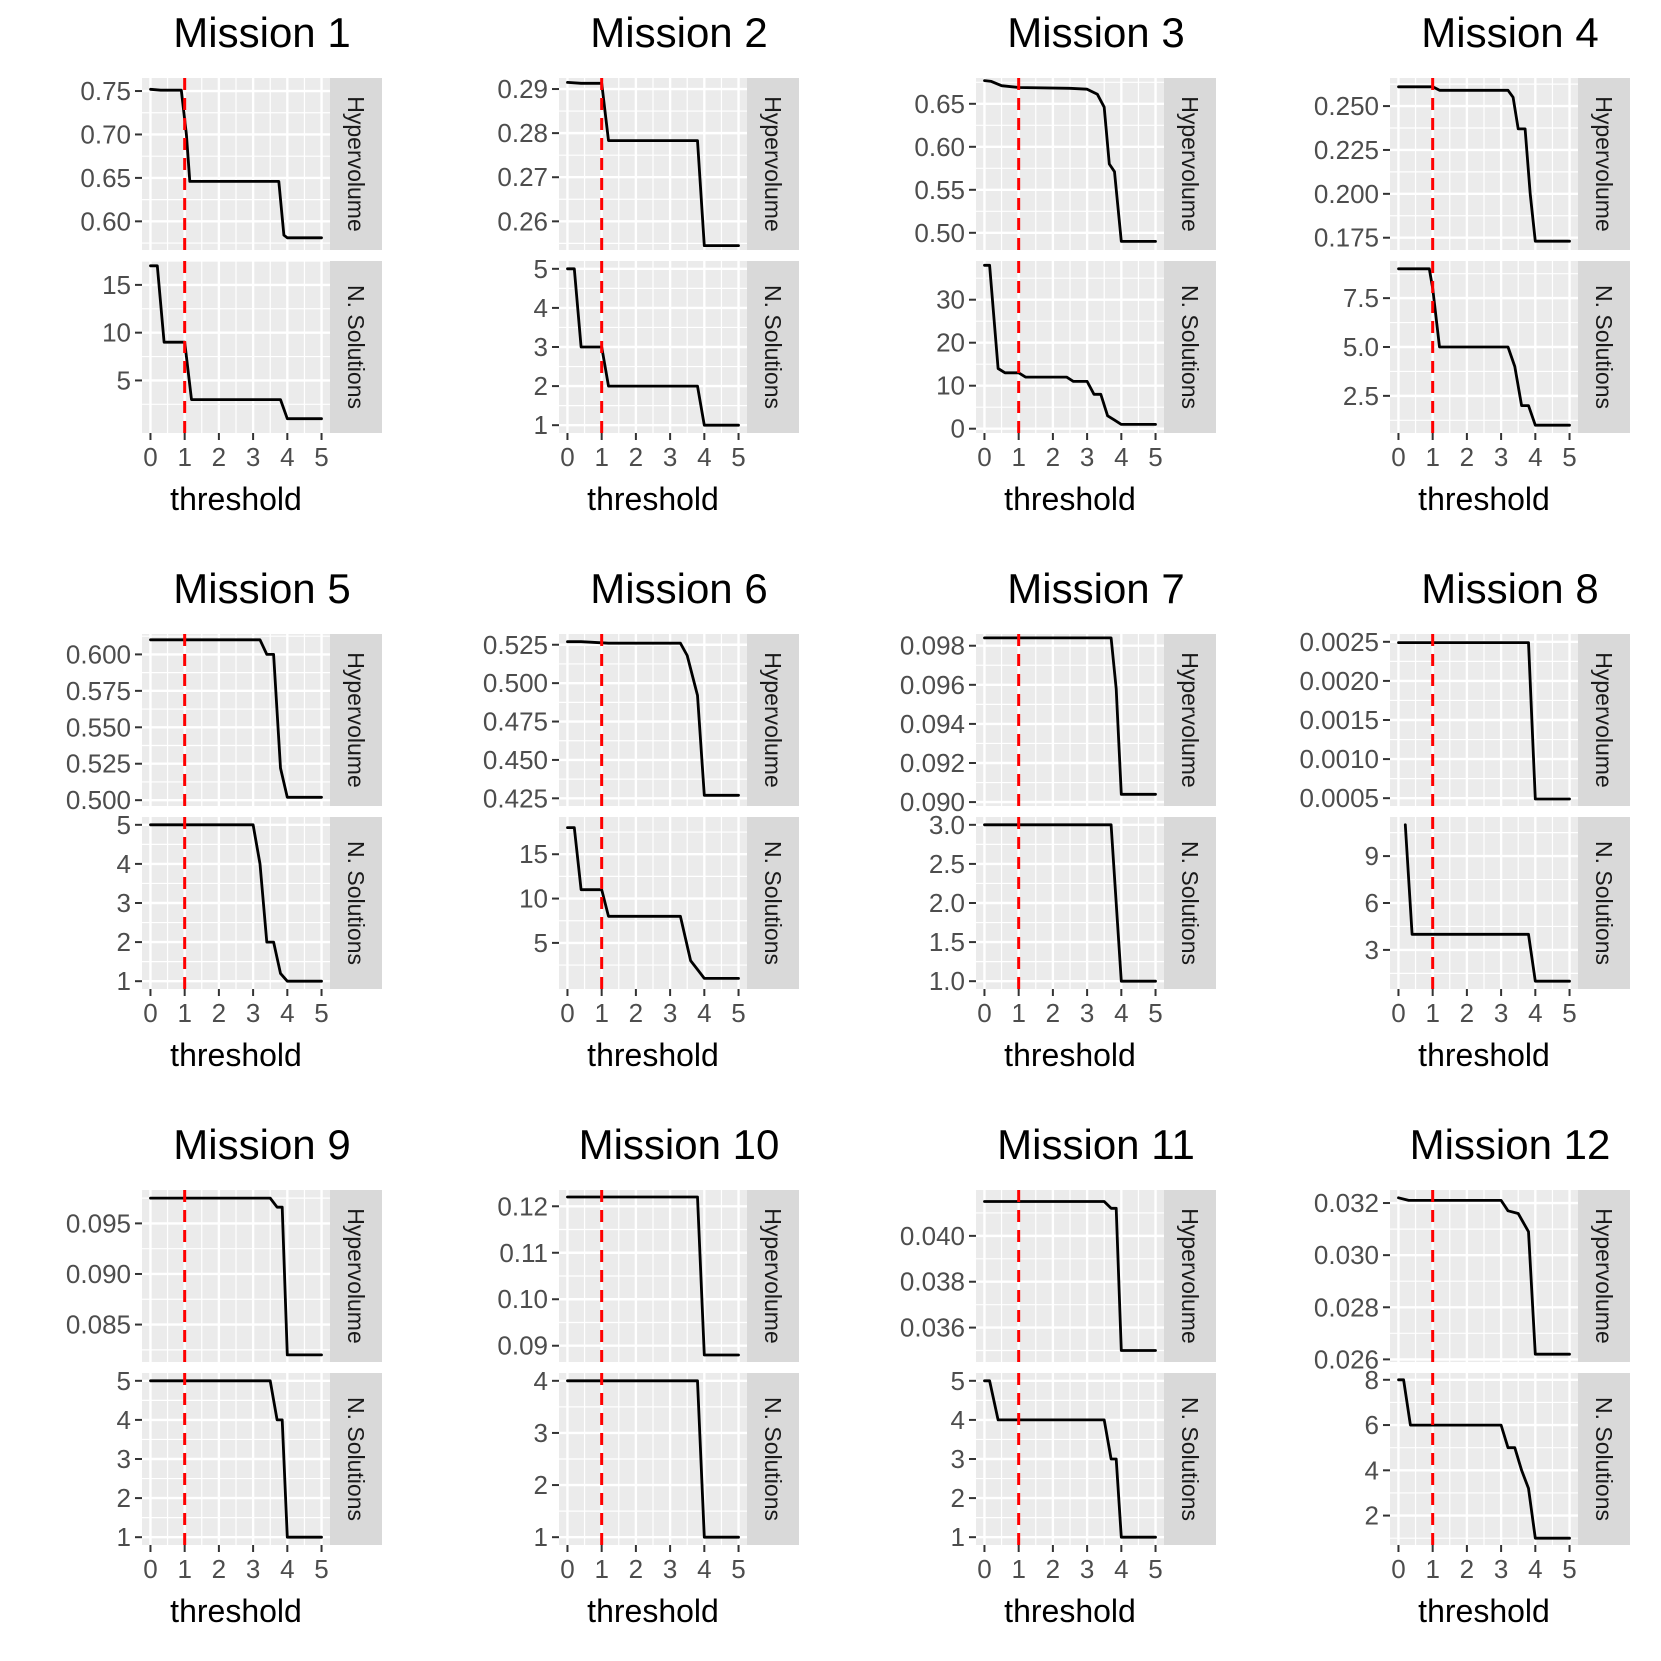 The image size is (1661, 1661). Describe the element at coordinates (947, 864) in the screenshot. I see `y-tick-label: 2.5` at that location.